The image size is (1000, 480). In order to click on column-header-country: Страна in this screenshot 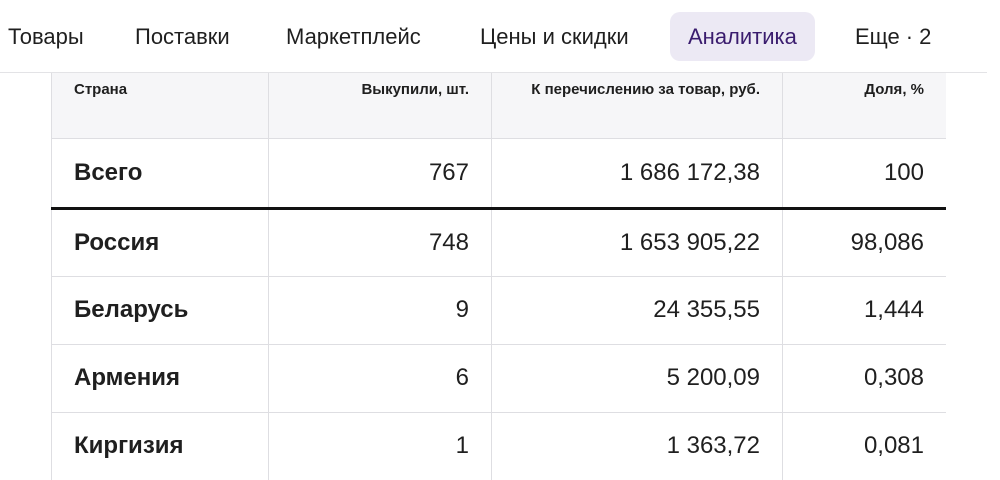, I will do `click(160, 105)`.